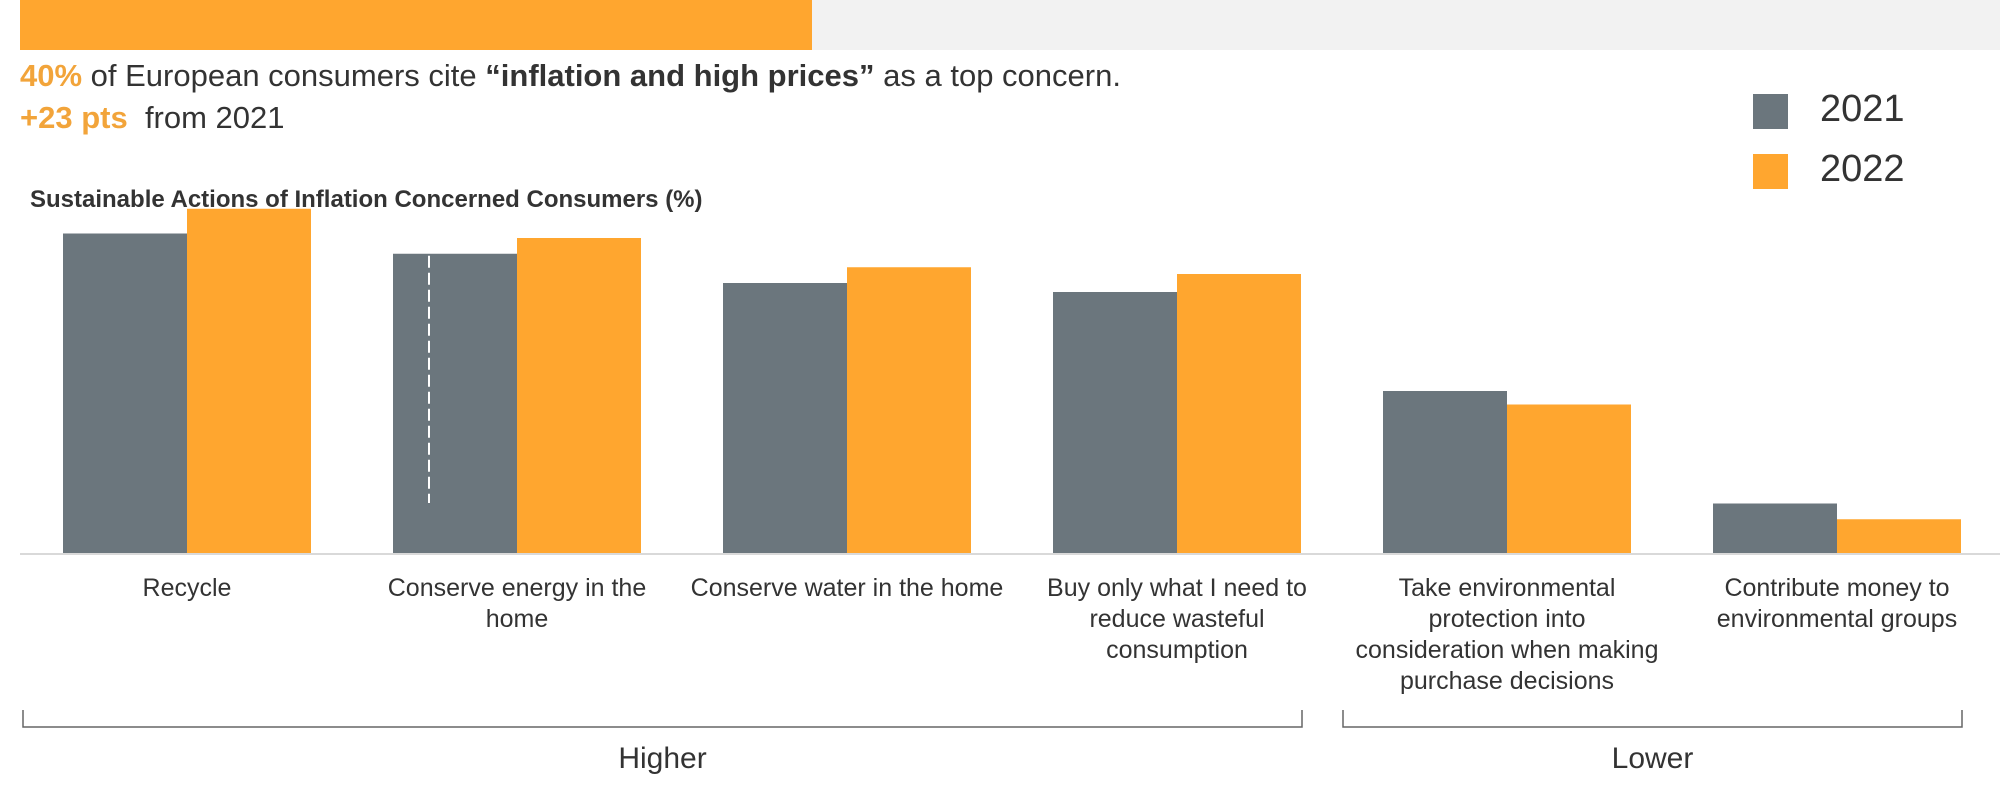  I want to click on category-label-3: Buy only what I need to, so click(1177, 588).